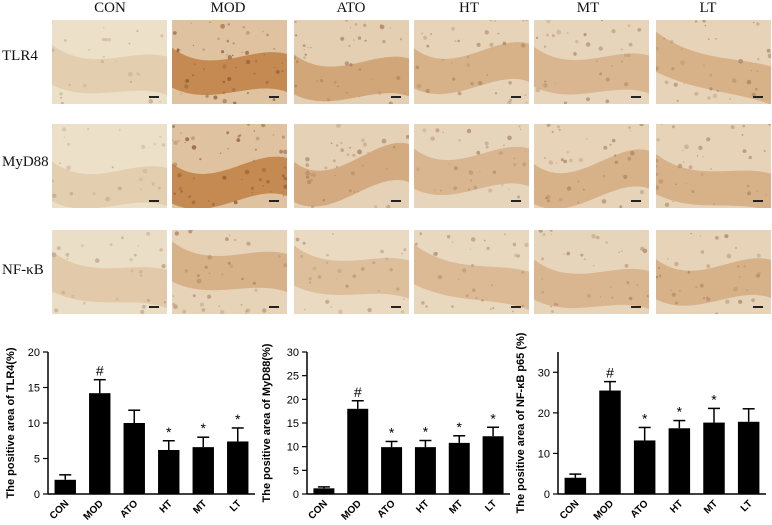 The width and height of the screenshot is (772, 525). Describe the element at coordinates (708, 8) in the screenshot. I see `column-header-lt: LT` at that location.